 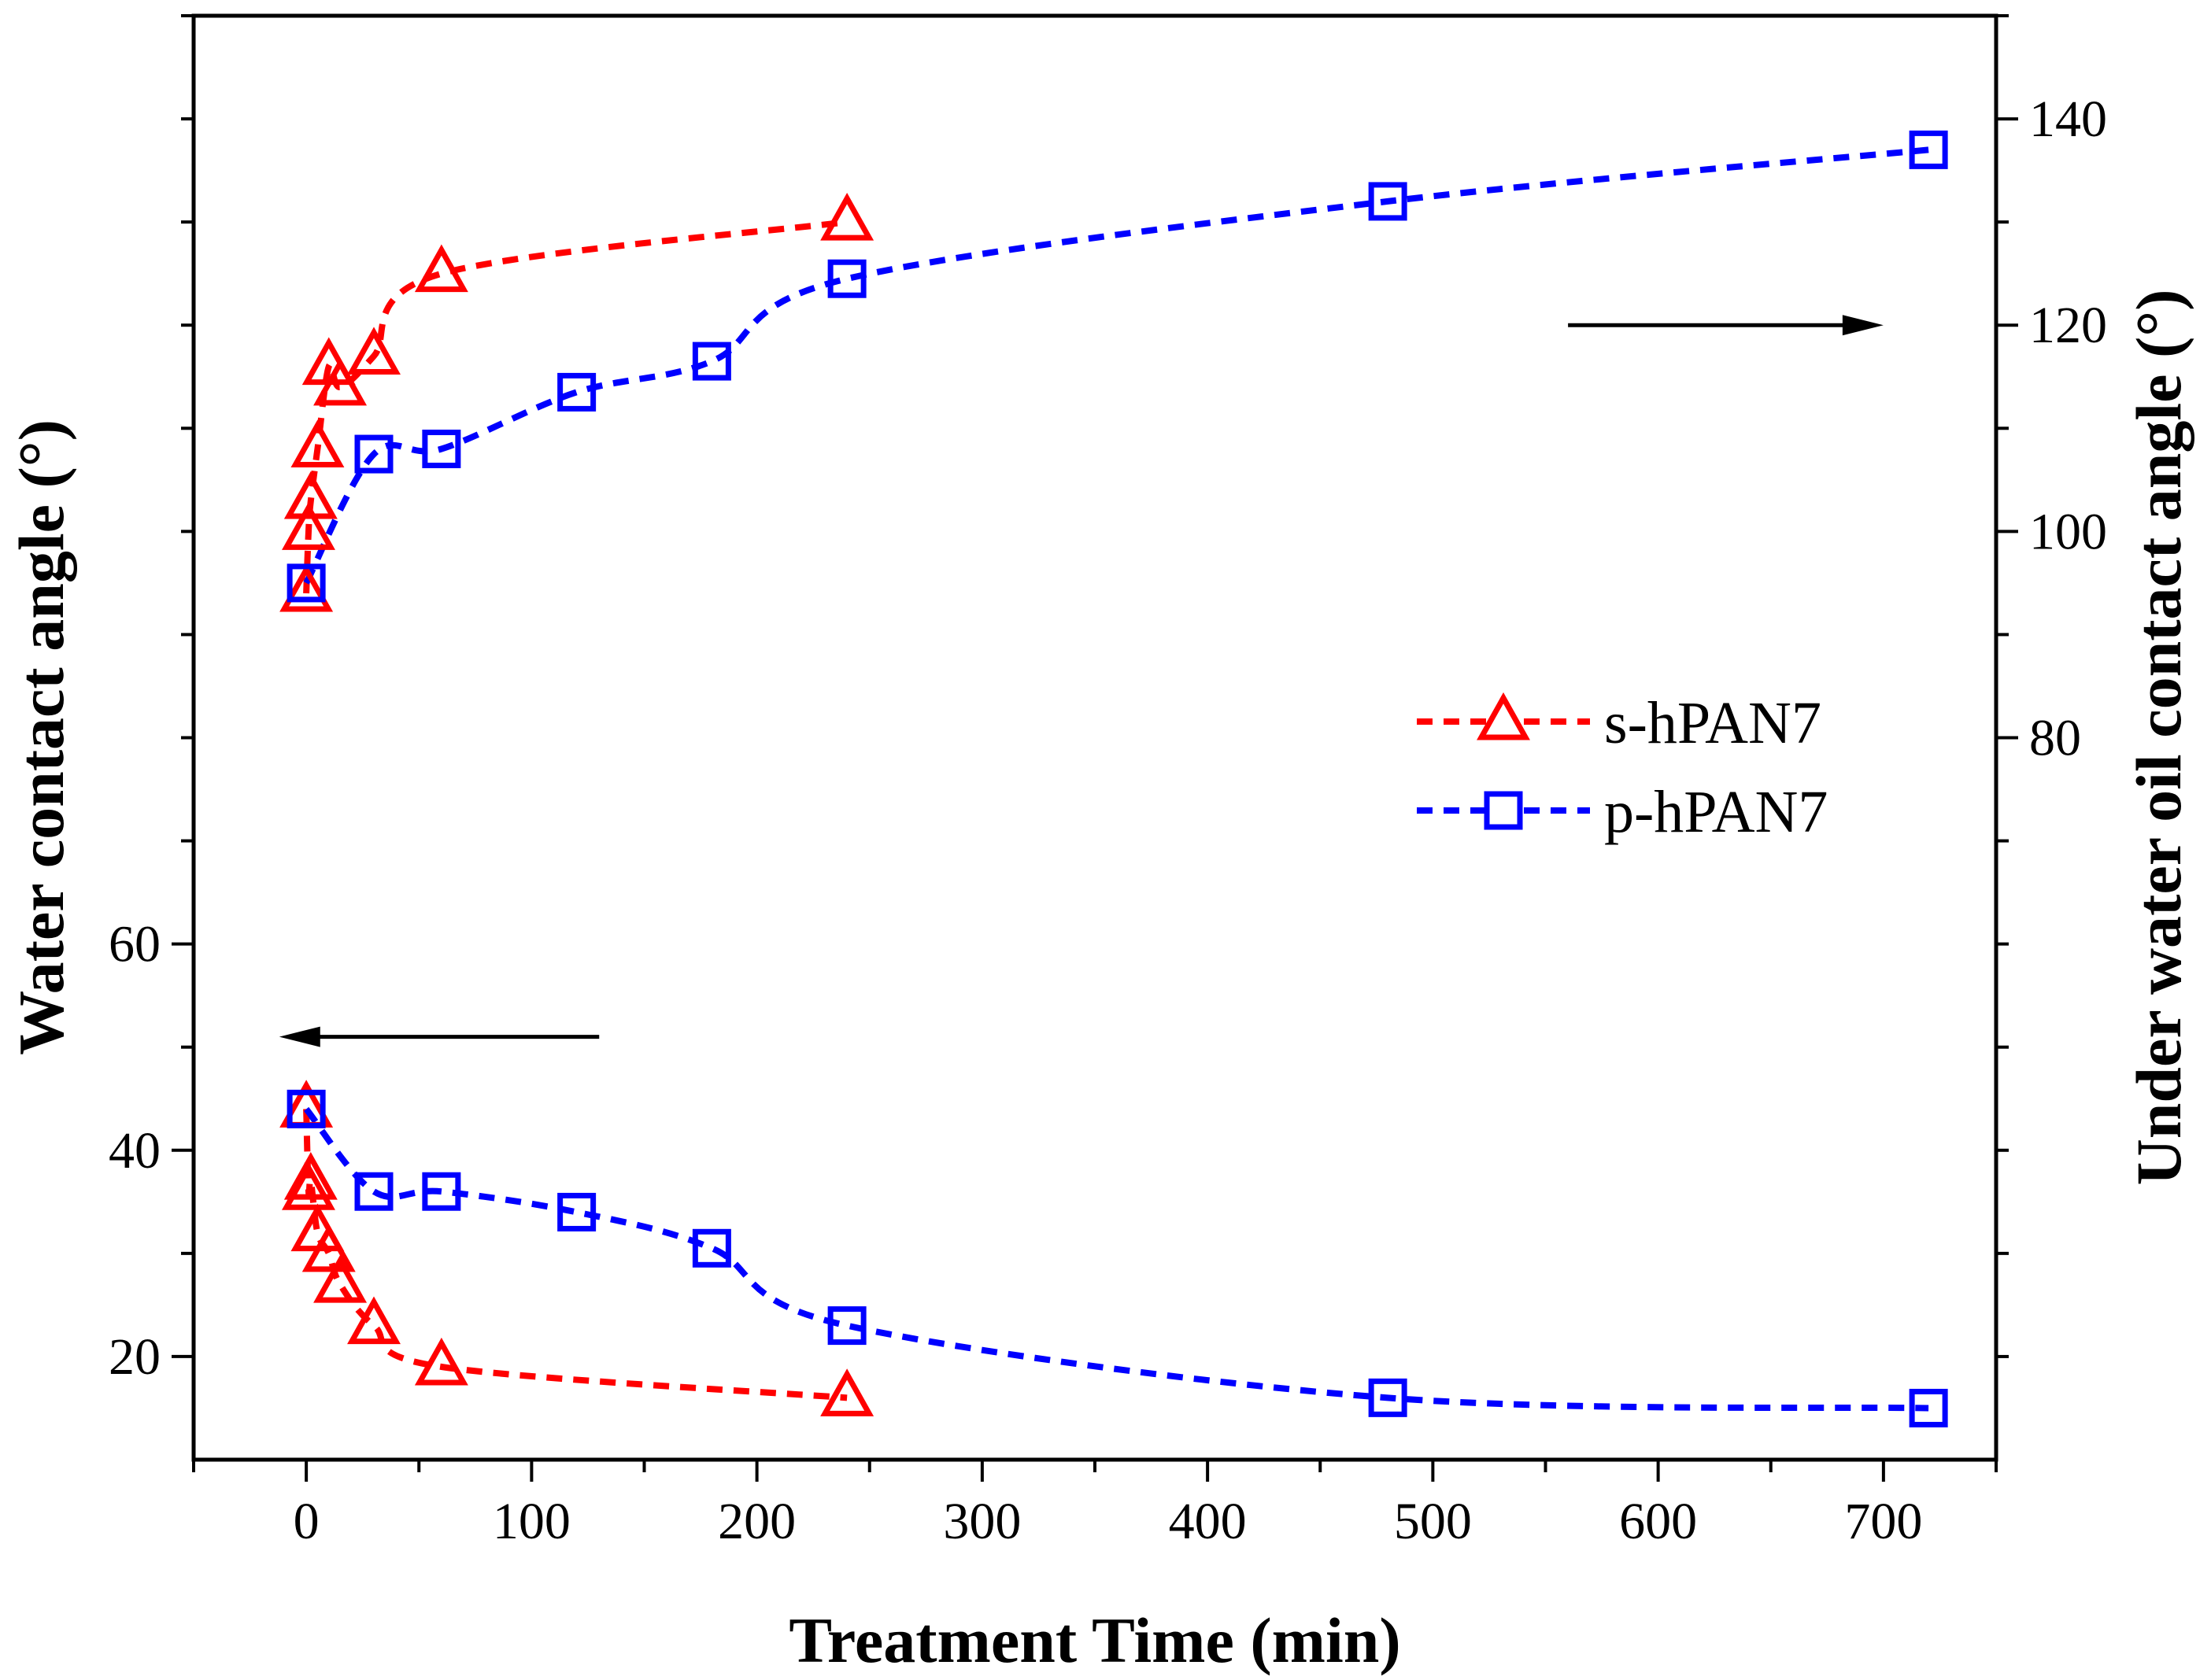 What do you see at coordinates (1713, 723) in the screenshot?
I see `legend-label-s-hpan7: s-hPAN7` at bounding box center [1713, 723].